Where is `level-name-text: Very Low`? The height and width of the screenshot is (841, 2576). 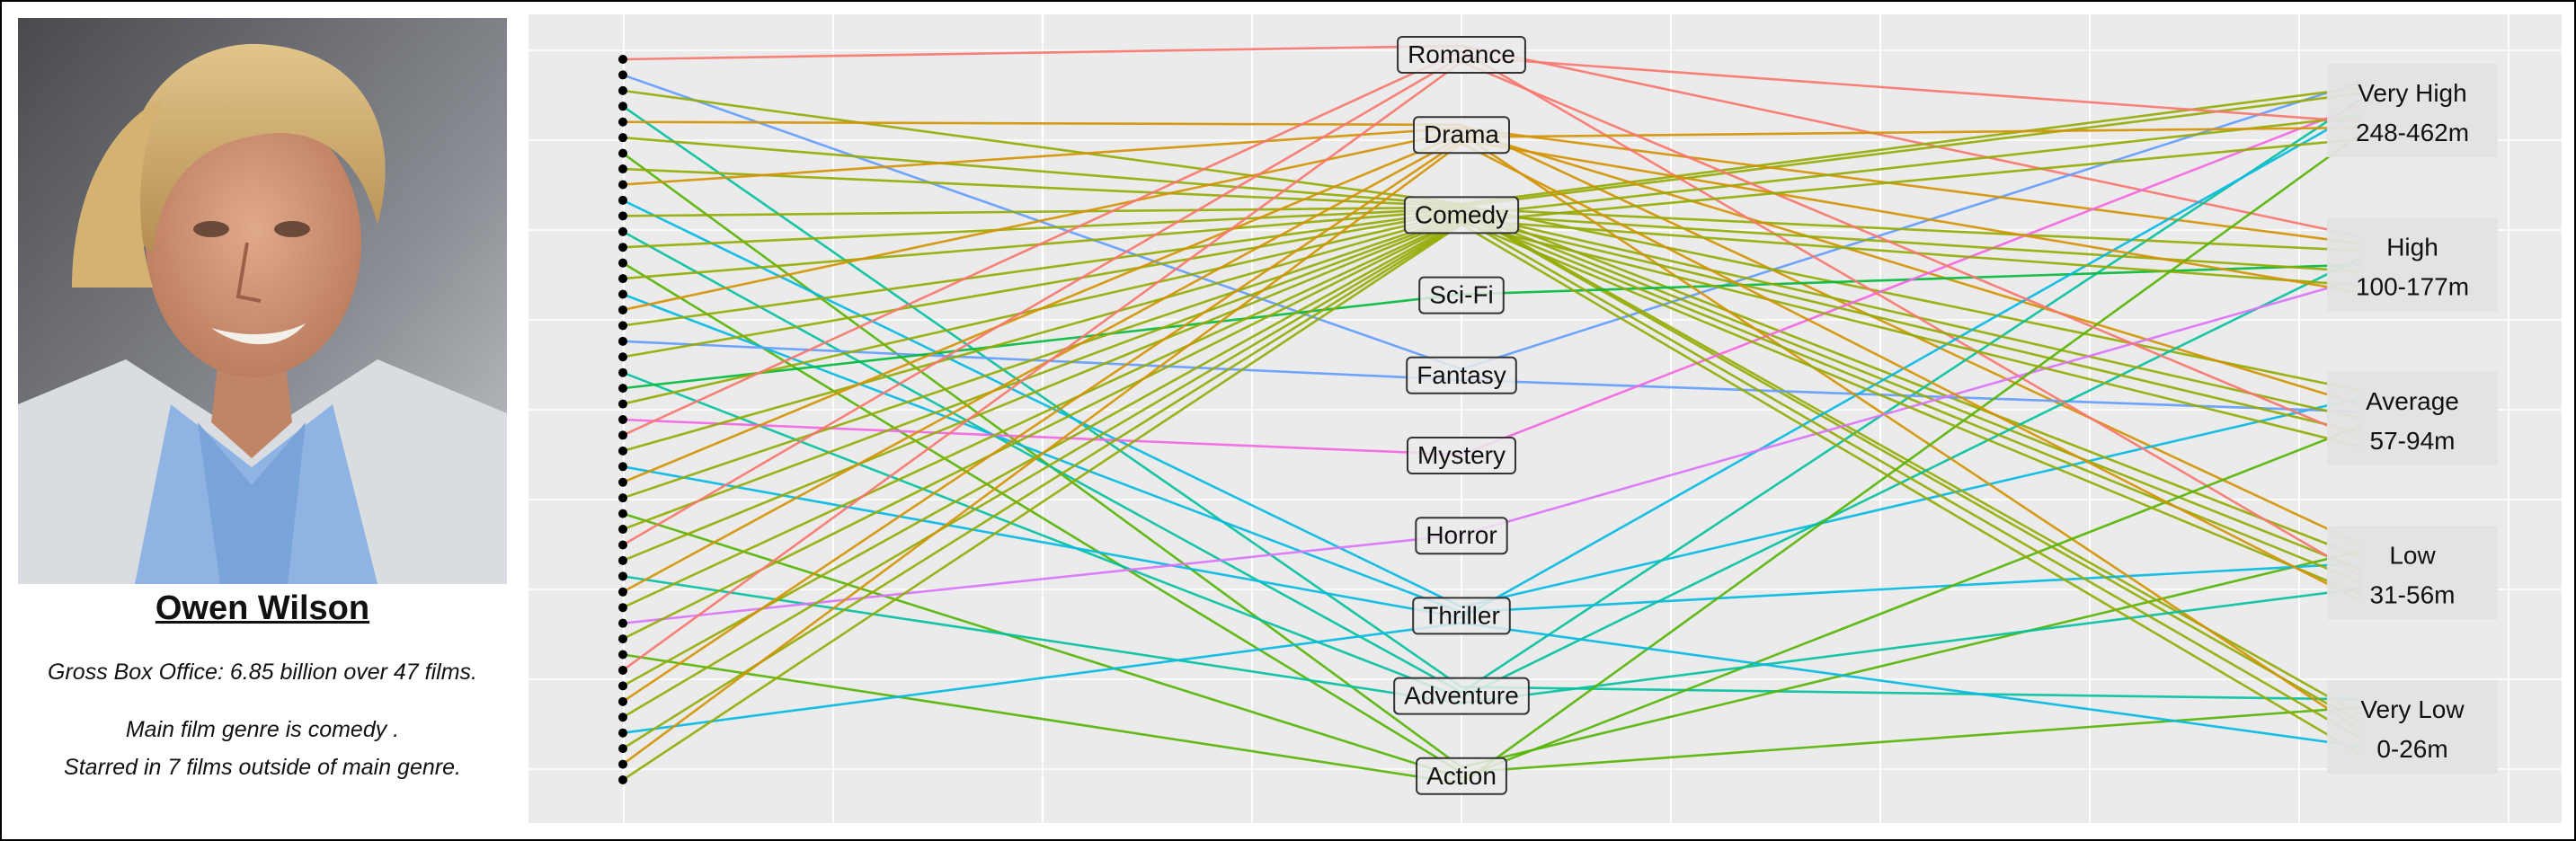 level-name-text: Very Low is located at coordinates (2412, 709).